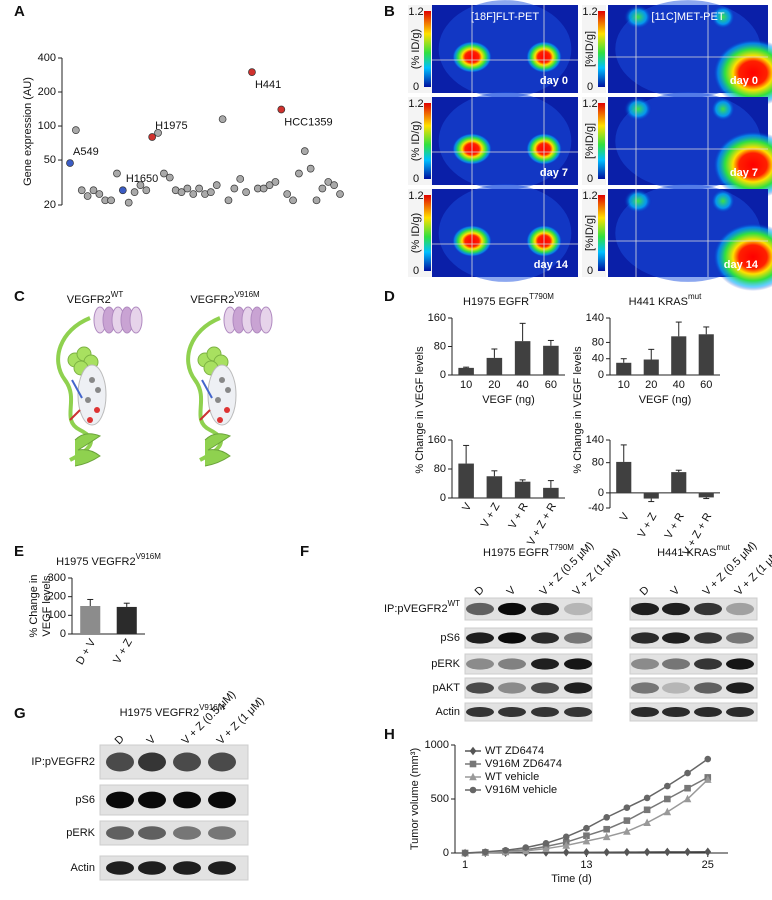 This screenshot has height=900, width=772. Describe the element at coordinates (744, 81) in the screenshot. I see `pet-day: day 0` at that location.